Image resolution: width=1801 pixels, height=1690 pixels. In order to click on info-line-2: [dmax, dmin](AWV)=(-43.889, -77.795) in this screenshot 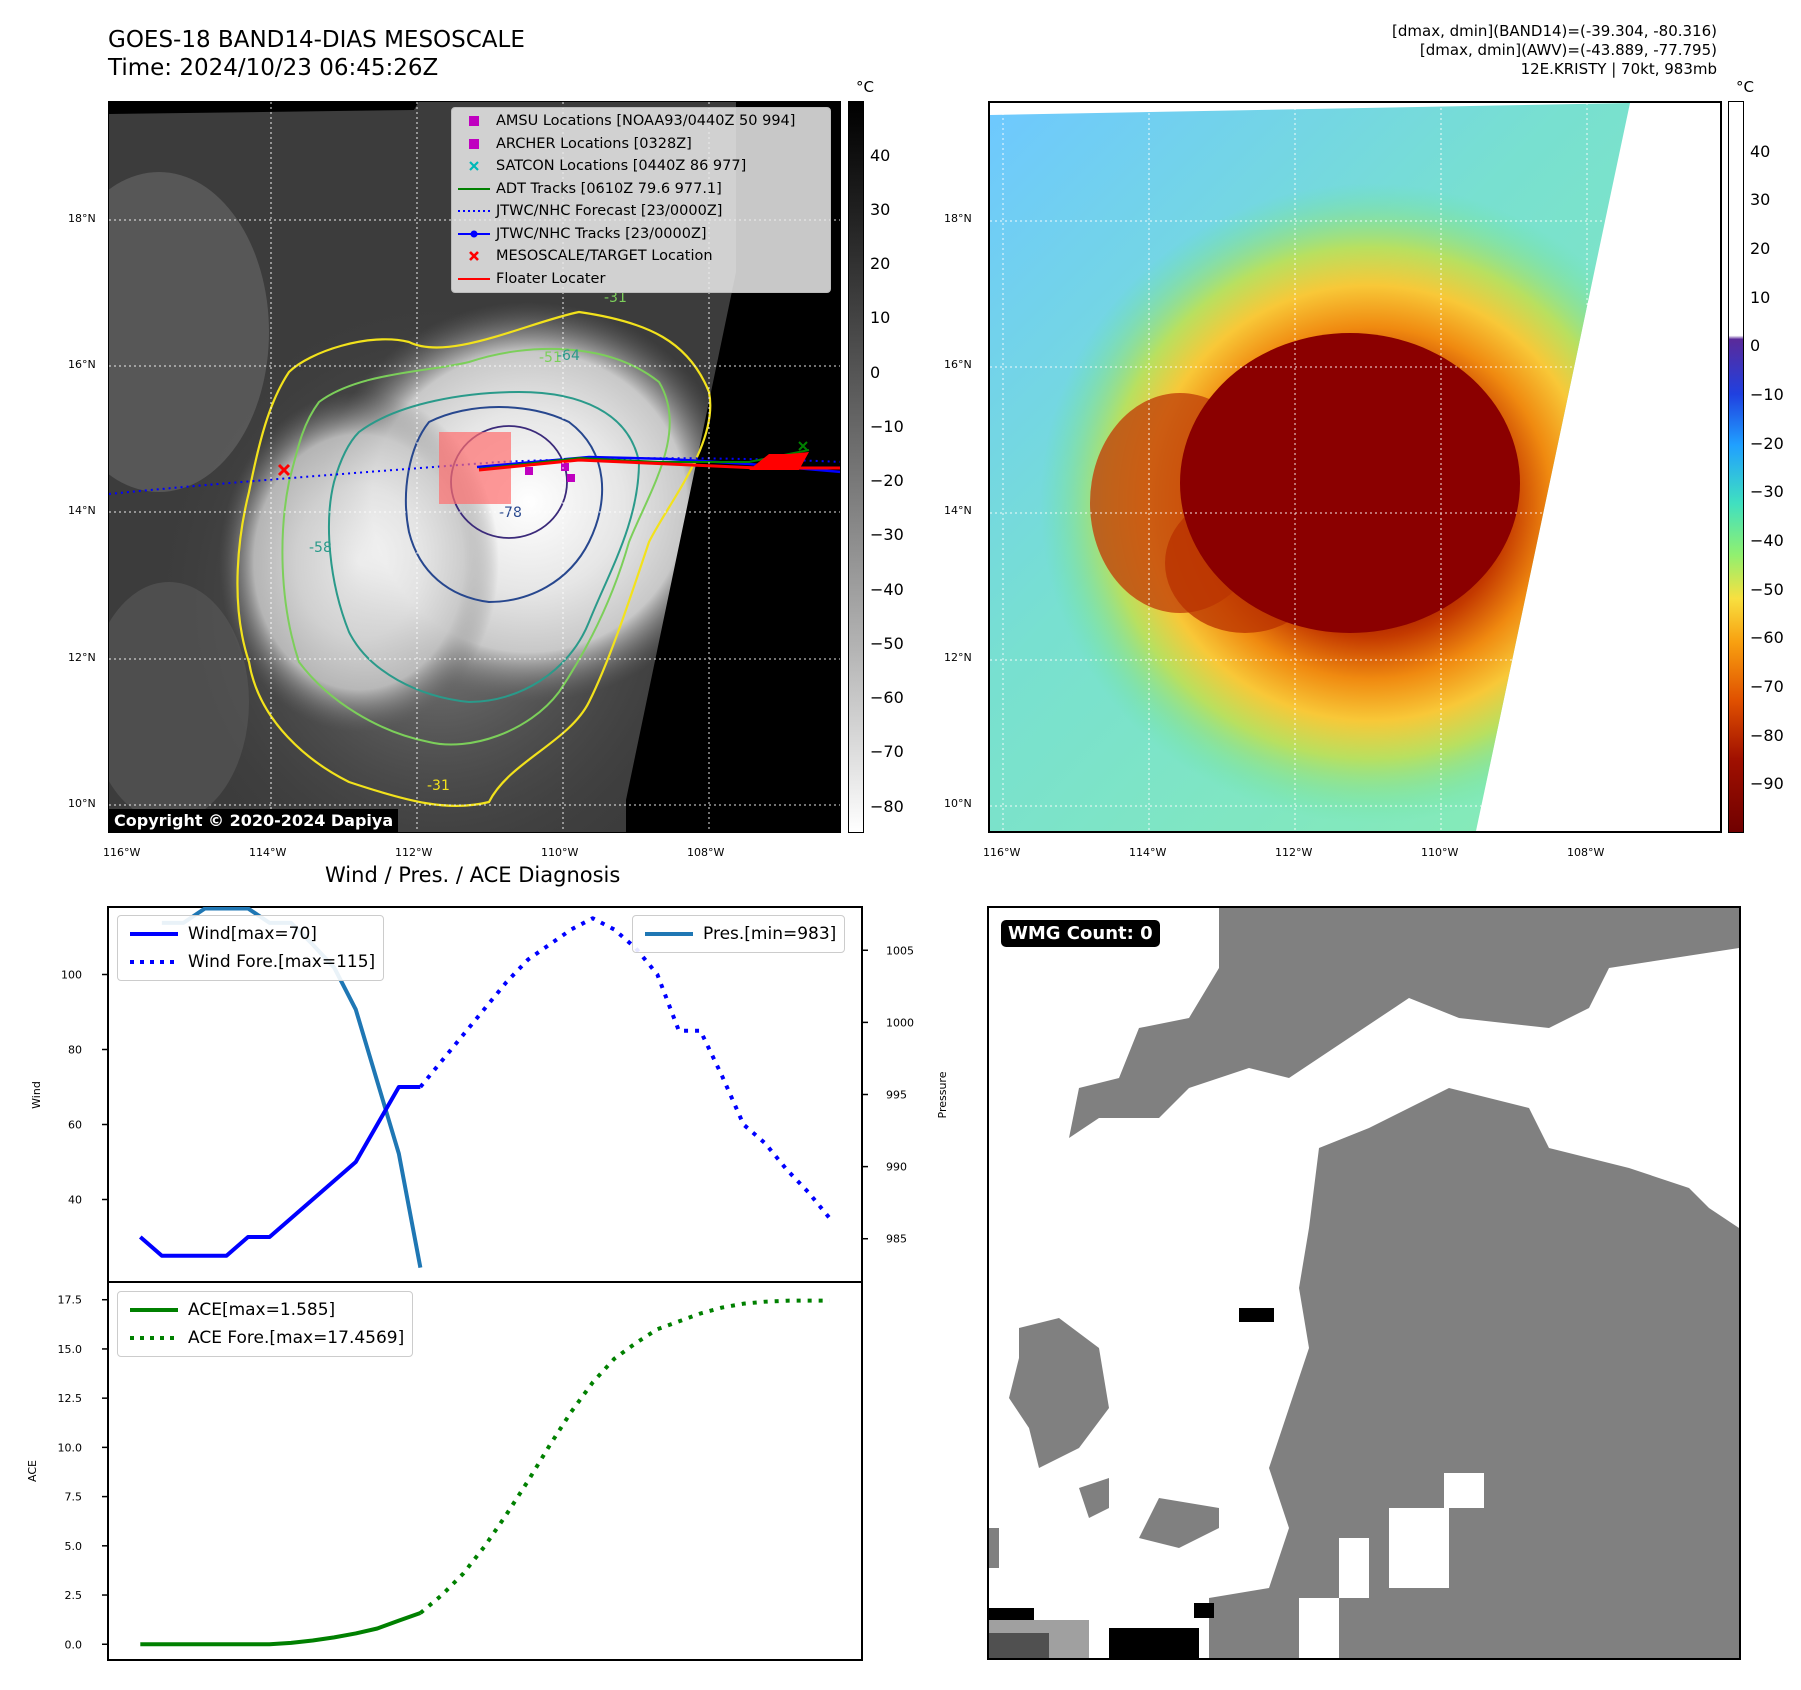, I will do `click(1568, 50)`.